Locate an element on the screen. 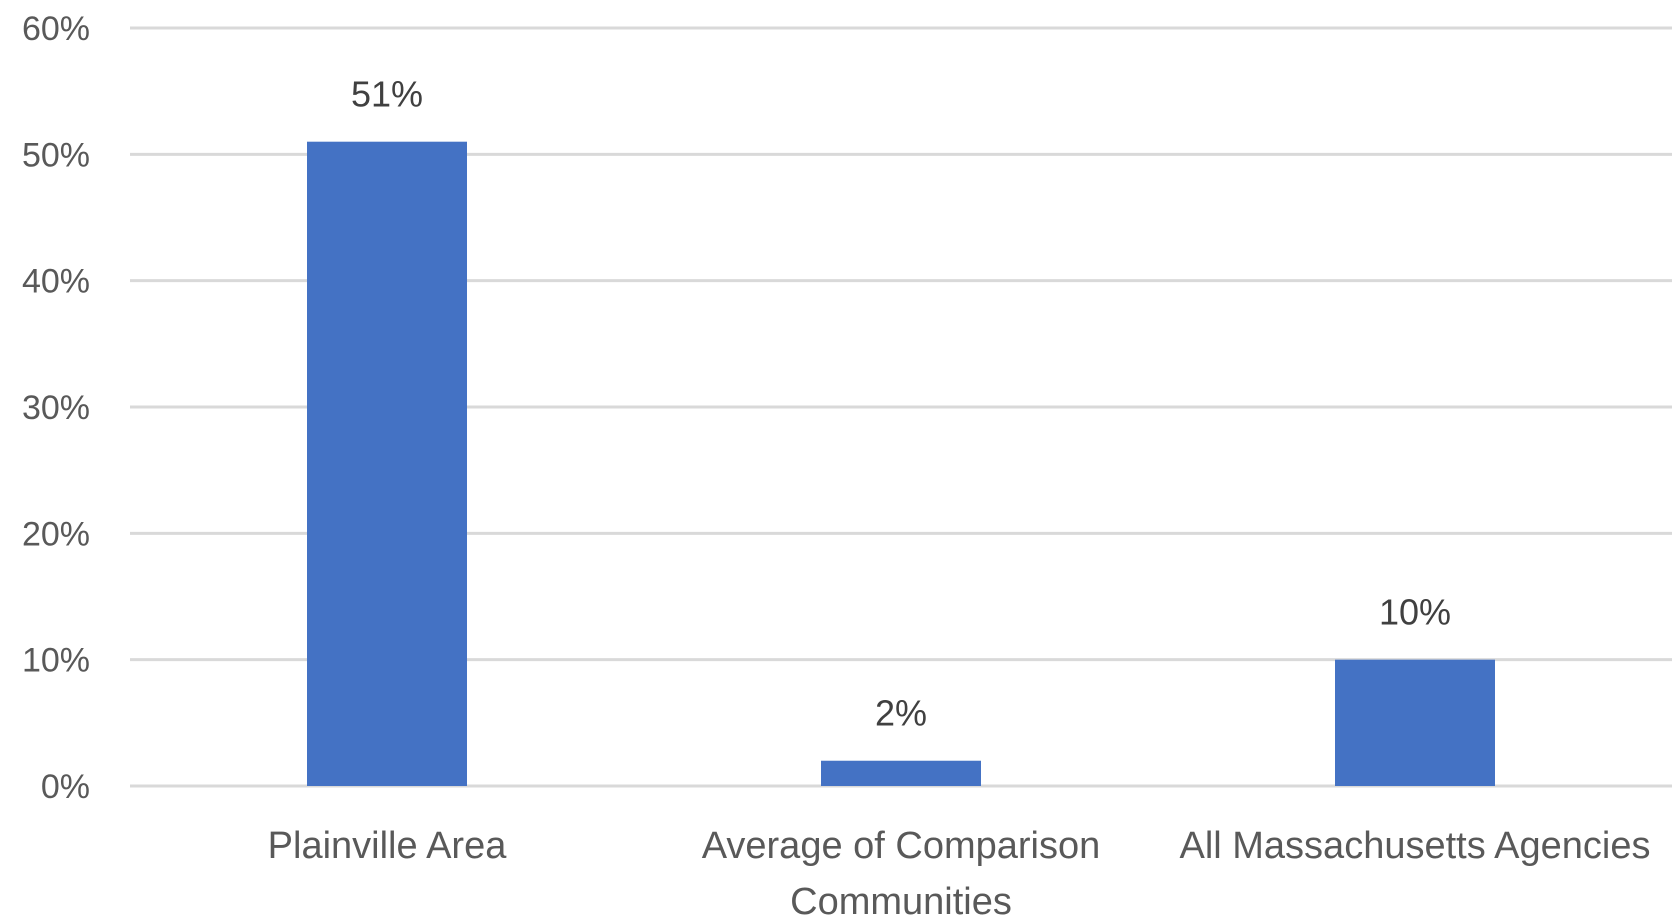 Image resolution: width=1680 pixels, height=921 pixels. y-tick-label: 20% is located at coordinates (56, 534).